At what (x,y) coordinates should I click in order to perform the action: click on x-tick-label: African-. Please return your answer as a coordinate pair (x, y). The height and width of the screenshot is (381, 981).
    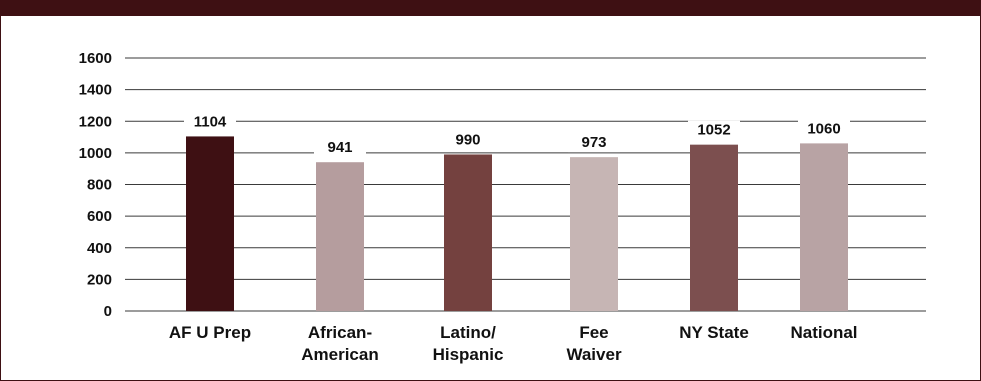
    Looking at the image, I should click on (340, 332).